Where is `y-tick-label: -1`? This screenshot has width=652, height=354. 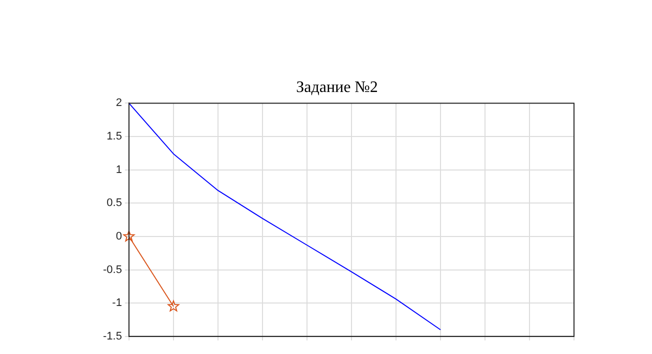
y-tick-label: -1 is located at coordinates (117, 303).